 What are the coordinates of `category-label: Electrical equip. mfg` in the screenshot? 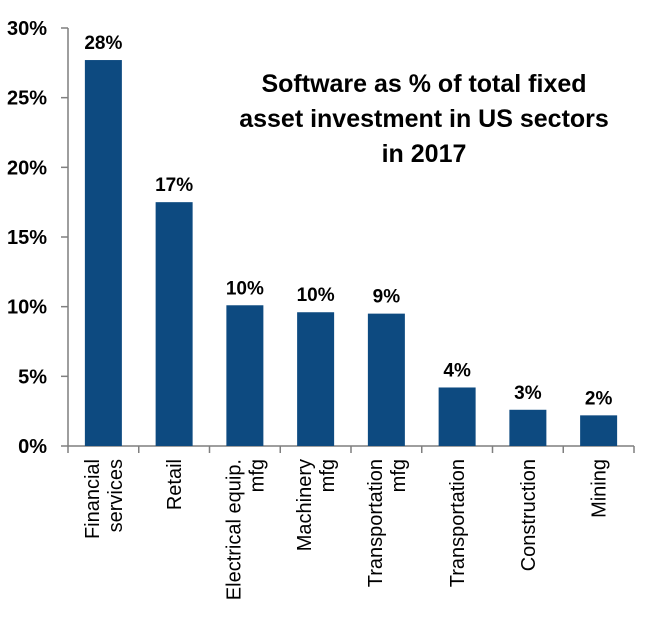 It's located at (245, 529).